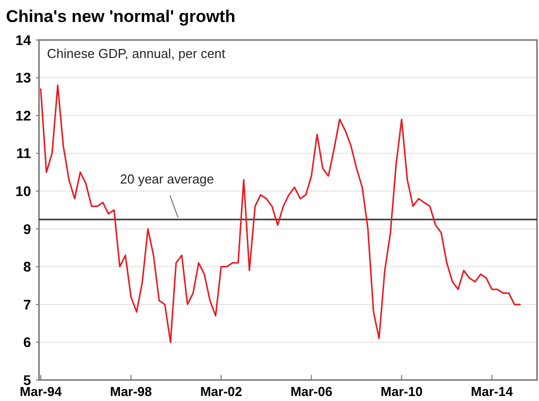 This screenshot has width=539, height=401. What do you see at coordinates (401, 391) in the screenshot?
I see `x-tick-label: Mar-10` at bounding box center [401, 391].